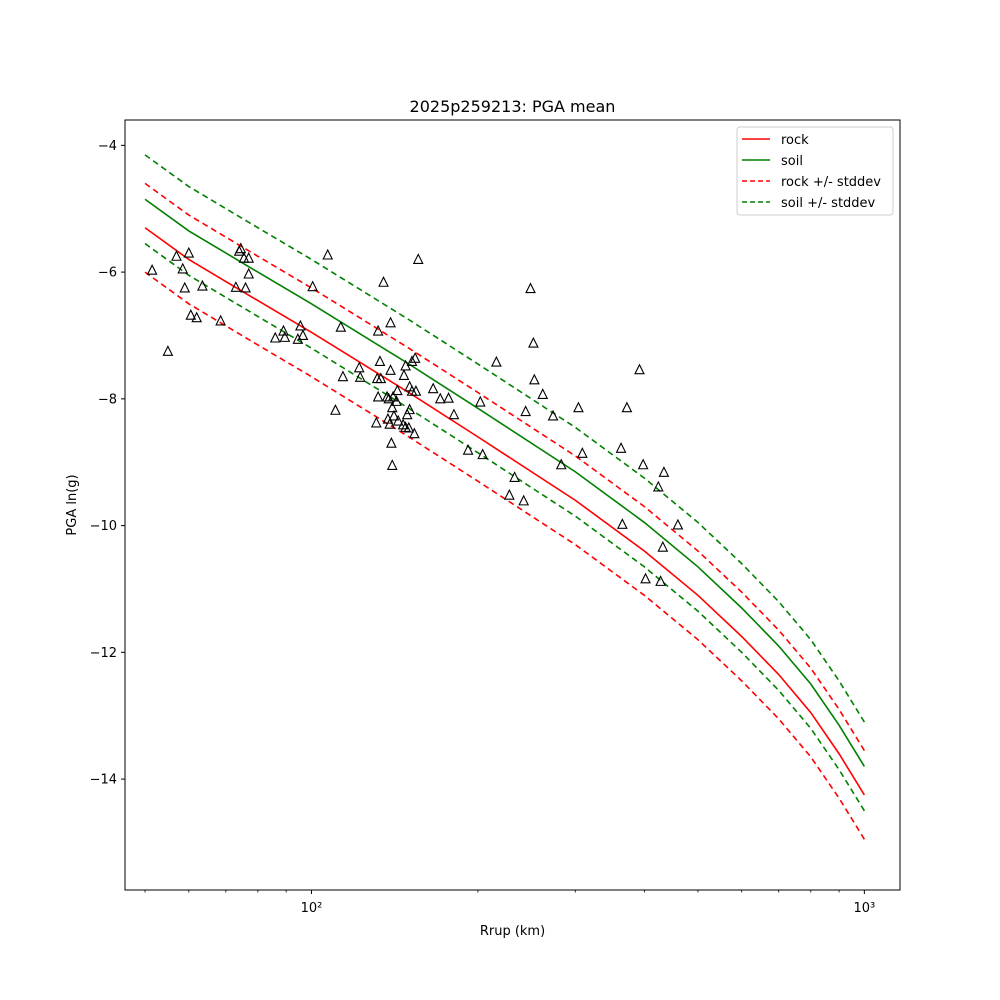 This screenshot has width=1000, height=1000. I want to click on x-axis-label: Rrup (km), so click(512, 931).